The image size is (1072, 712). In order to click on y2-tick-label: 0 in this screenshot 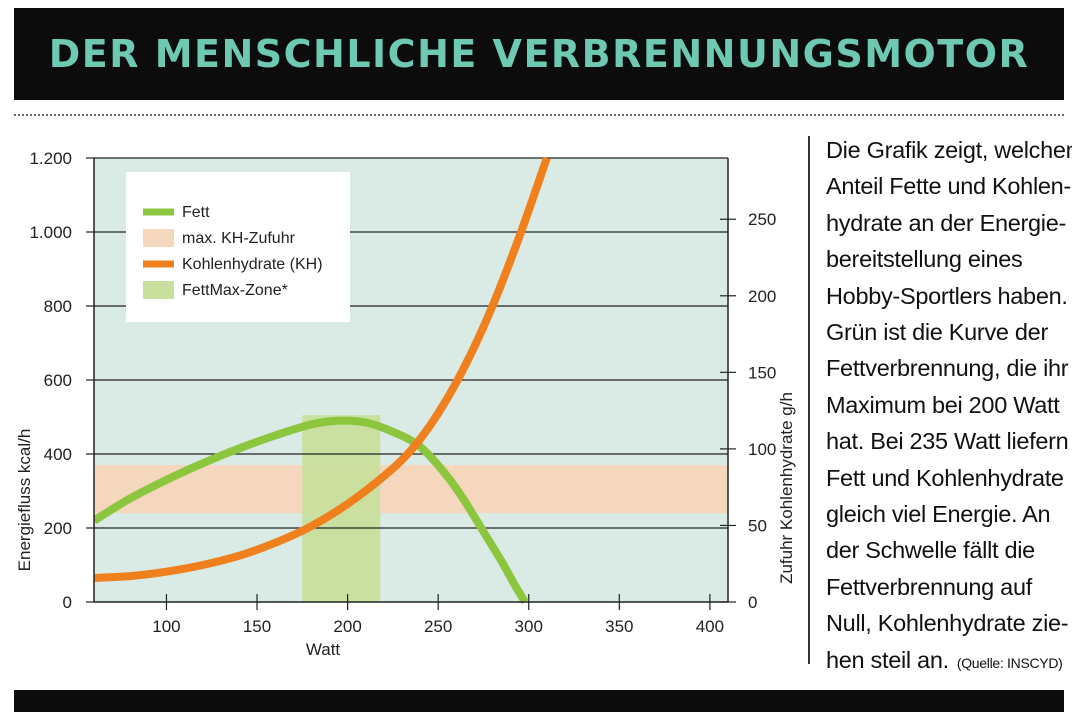, I will do `click(752, 602)`.